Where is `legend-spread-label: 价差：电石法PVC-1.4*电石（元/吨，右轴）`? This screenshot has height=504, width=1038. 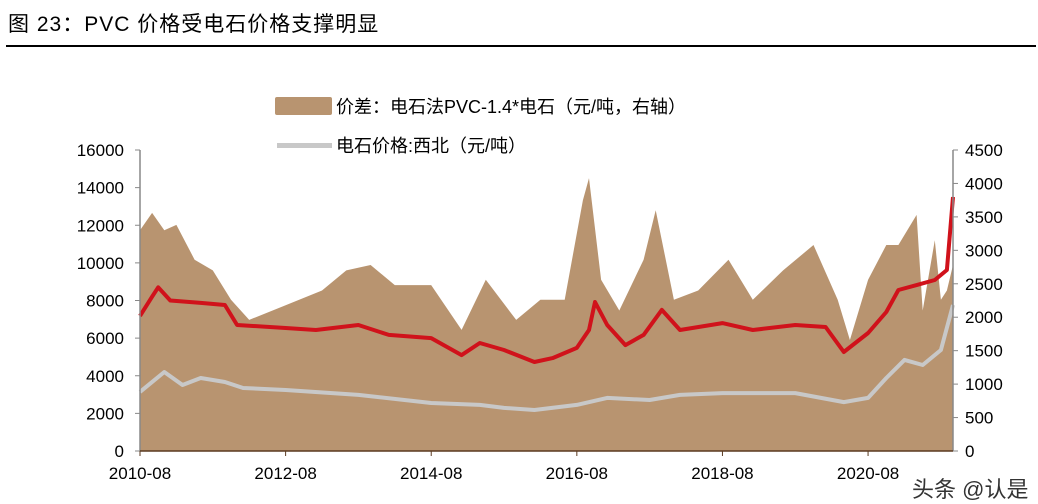 legend-spread-label: 价差：电石法PVC-1.4*电石（元/吨，右轴） is located at coordinates (511, 107).